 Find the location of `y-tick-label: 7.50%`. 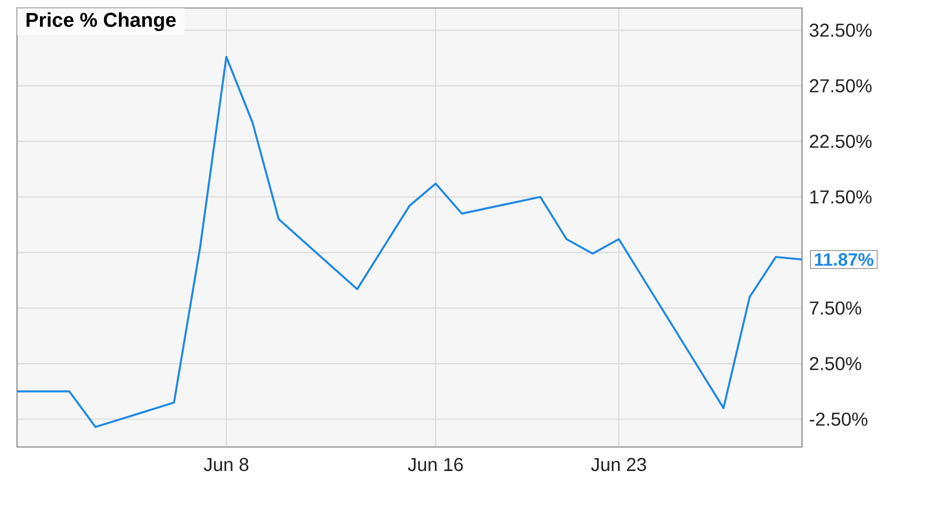

y-tick-label: 7.50% is located at coordinates (836, 308).